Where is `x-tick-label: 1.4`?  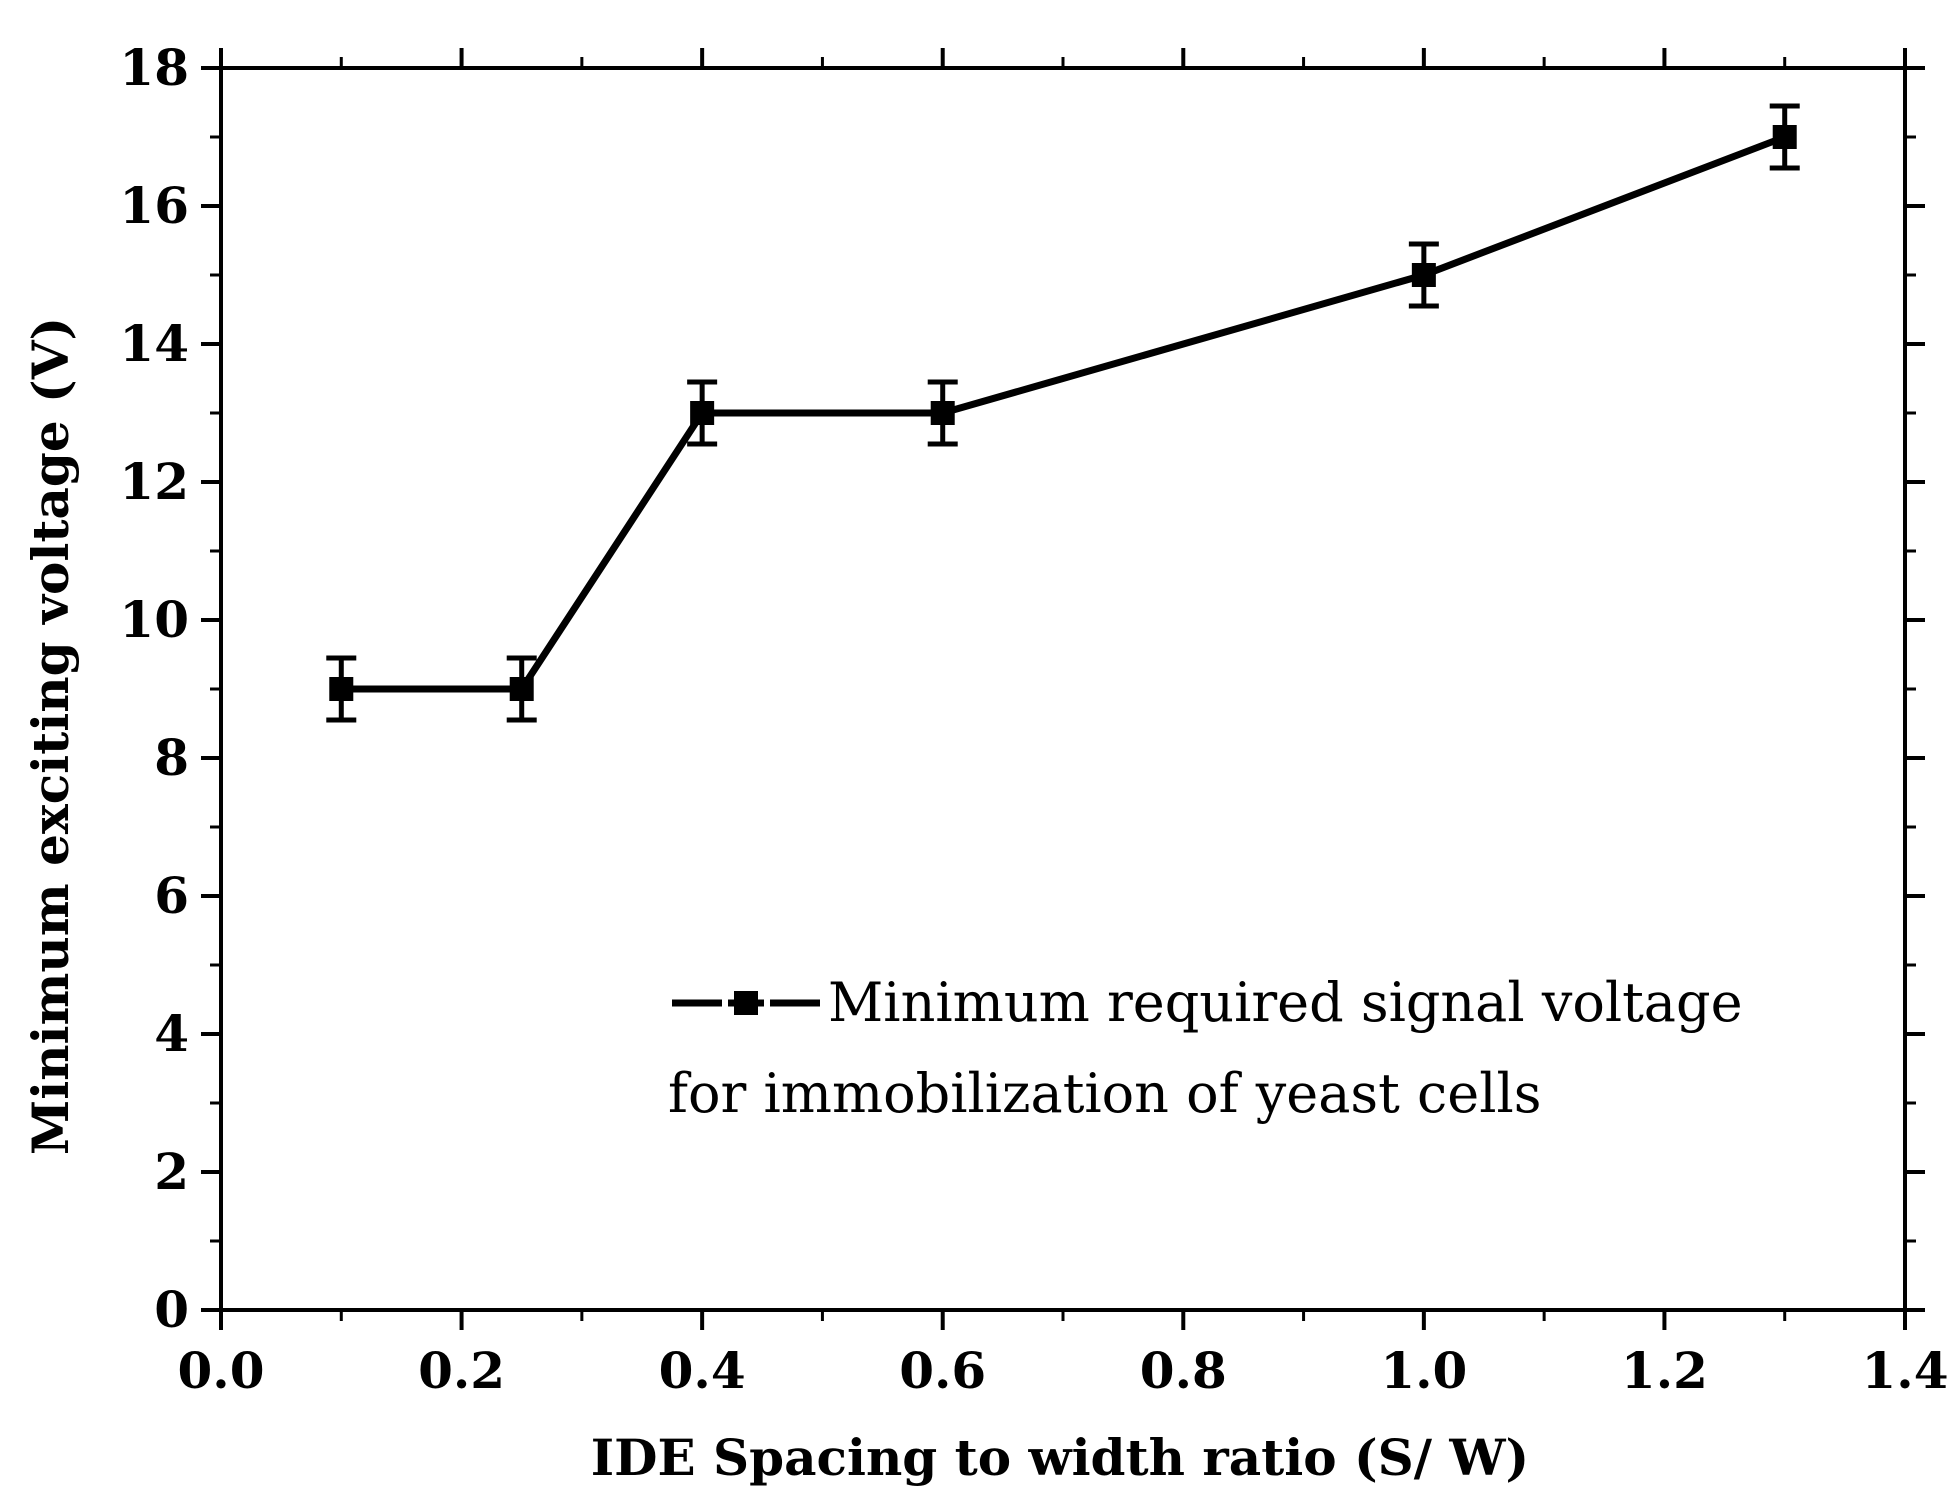 x-tick-label: 1.4 is located at coordinates (1905, 1370).